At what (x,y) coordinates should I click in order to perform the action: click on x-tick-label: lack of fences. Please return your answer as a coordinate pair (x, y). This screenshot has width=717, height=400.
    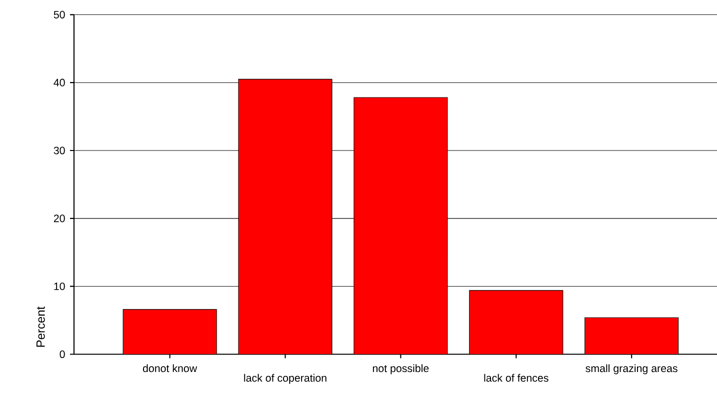
    Looking at the image, I should click on (516, 378).